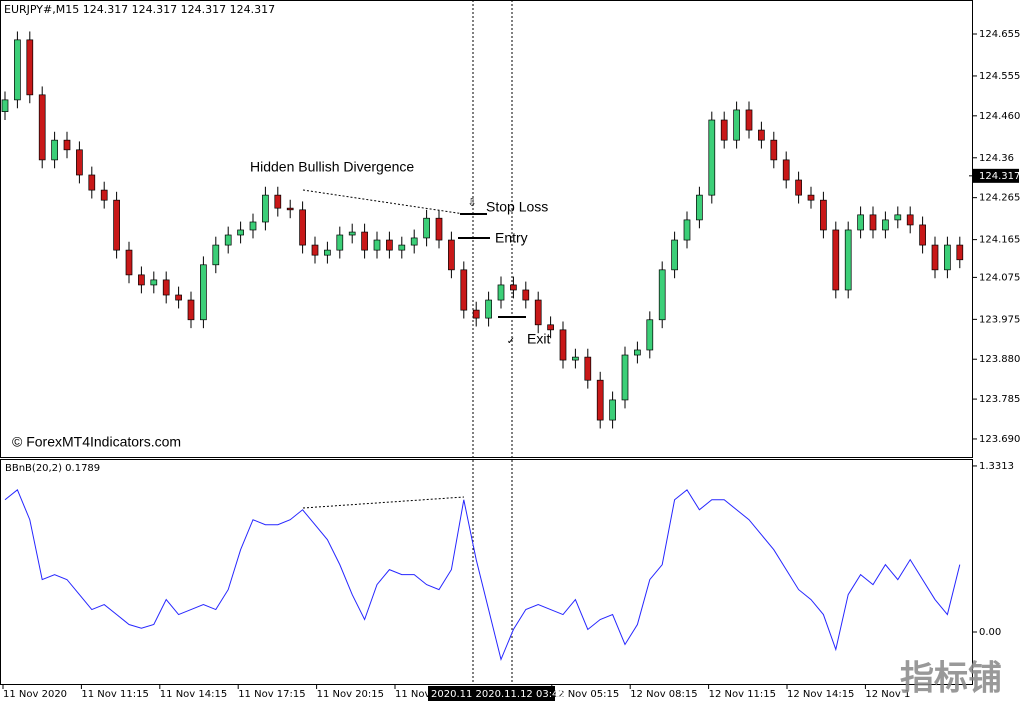 The image size is (1024, 704). What do you see at coordinates (271, 694) in the screenshot?
I see `x-tick-label: 11 Nov 17:15` at bounding box center [271, 694].